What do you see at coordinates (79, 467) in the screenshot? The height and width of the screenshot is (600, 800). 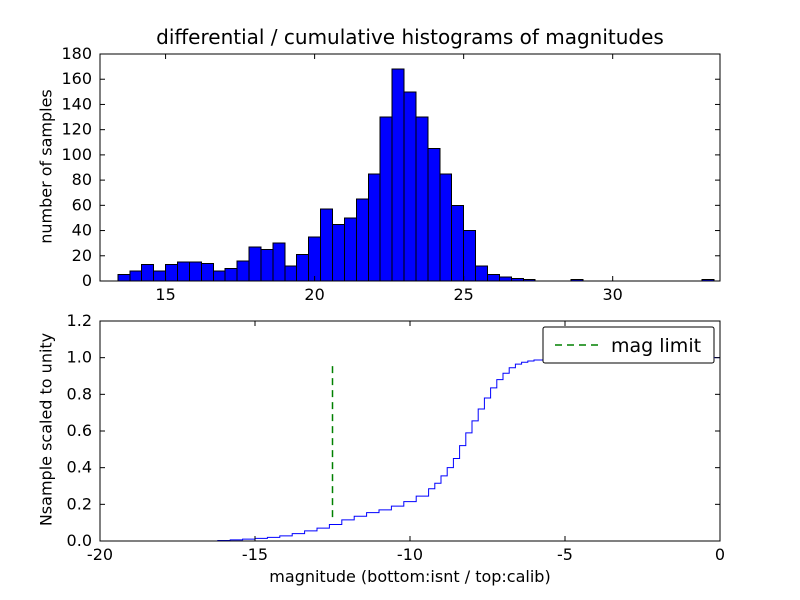 I see `bottom-plot-ytick-label: 0.4` at bounding box center [79, 467].